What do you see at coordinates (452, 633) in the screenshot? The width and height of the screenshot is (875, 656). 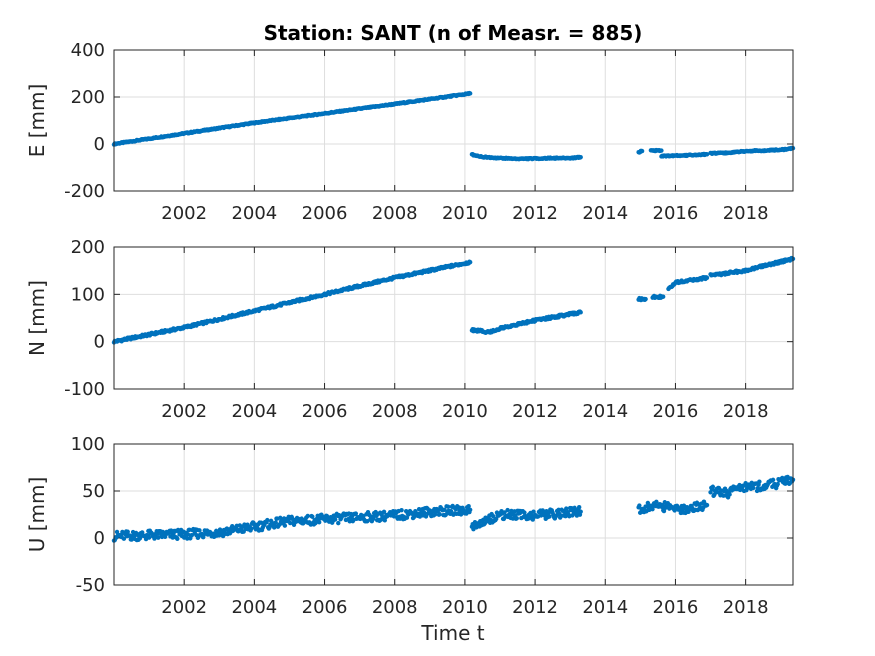 I see `x-axis-label: Time t` at bounding box center [452, 633].